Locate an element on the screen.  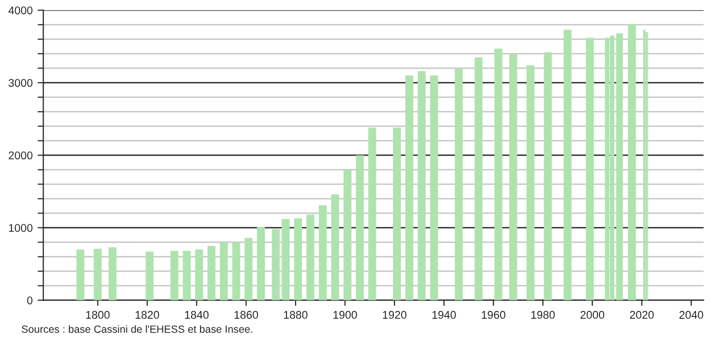
x-tick-label: 2040 is located at coordinates (691, 314).